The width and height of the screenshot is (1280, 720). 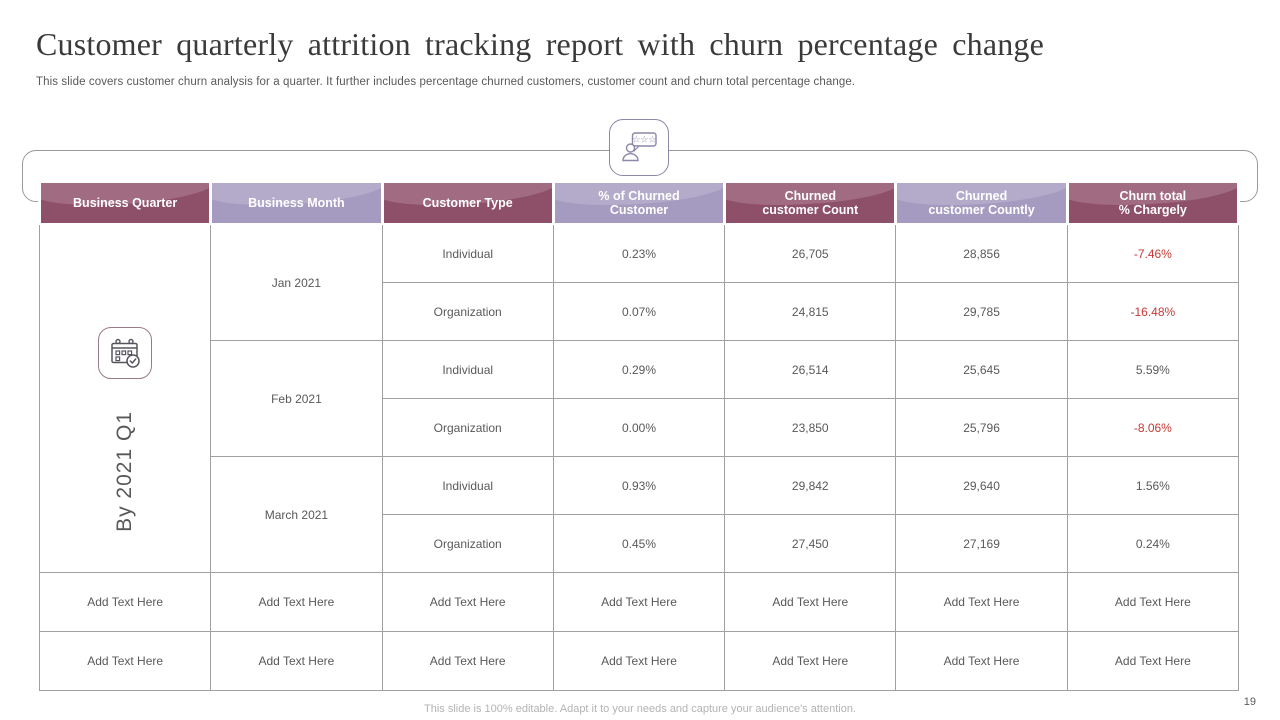 What do you see at coordinates (296, 398) in the screenshot?
I see `month-cell: Feb 2021` at bounding box center [296, 398].